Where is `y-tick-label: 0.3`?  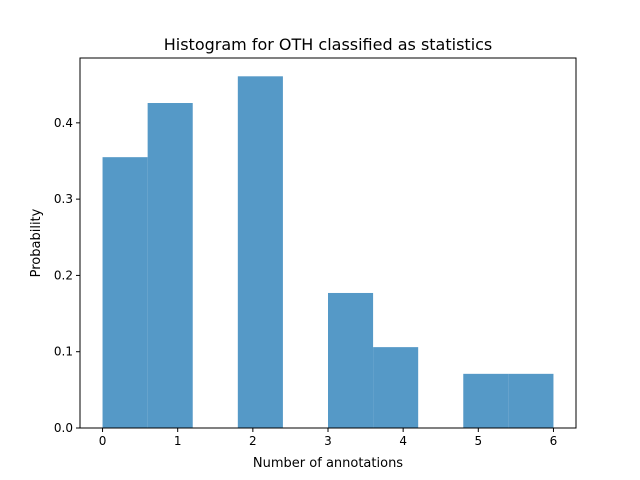 y-tick-label: 0.3 is located at coordinates (63, 199).